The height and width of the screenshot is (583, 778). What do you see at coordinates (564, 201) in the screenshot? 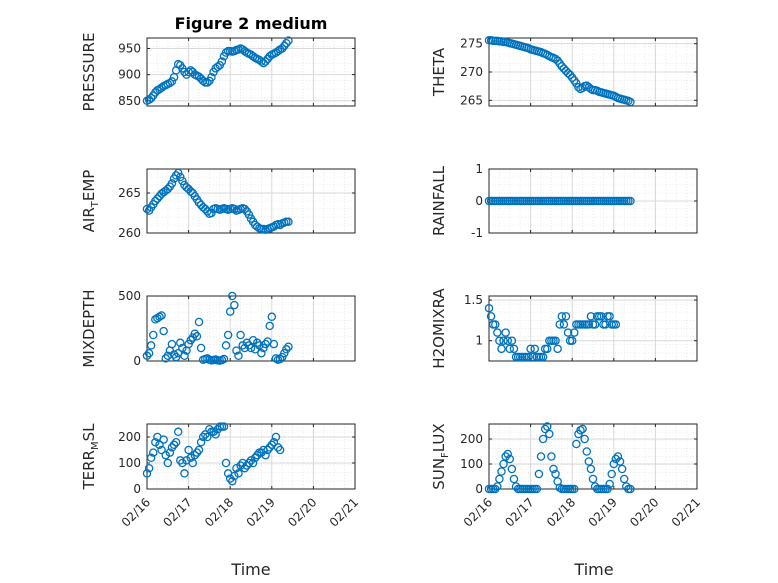
I see `panel-rainfall: -1 0 1 RAINFALL` at bounding box center [564, 201].